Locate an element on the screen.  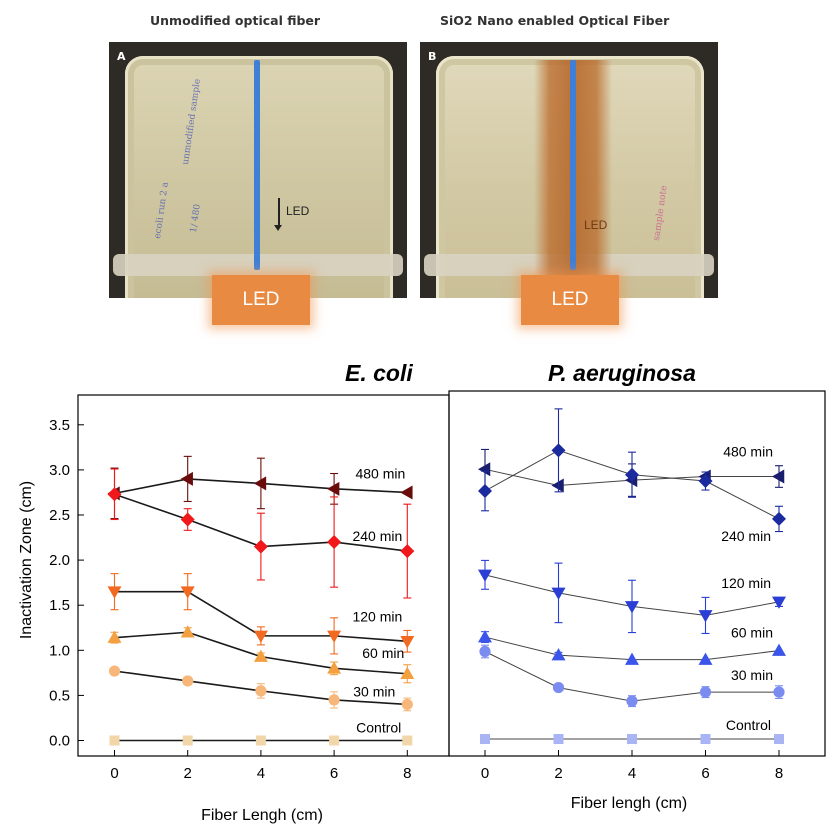
y-axis-title: Inactivation Zone (cm) is located at coordinates (26, 560).